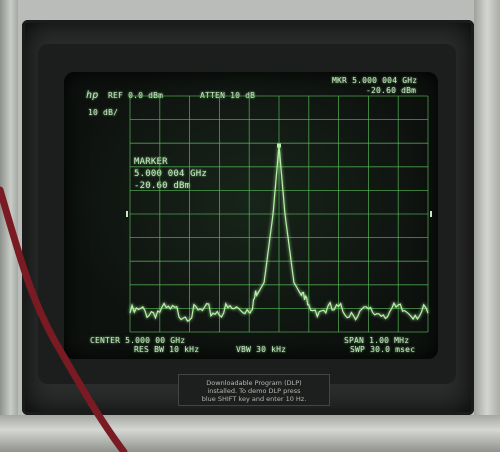 The width and height of the screenshot is (500, 452). What do you see at coordinates (171, 174) in the screenshot?
I see `marker-frequency: 5.000 004 GHz` at bounding box center [171, 174].